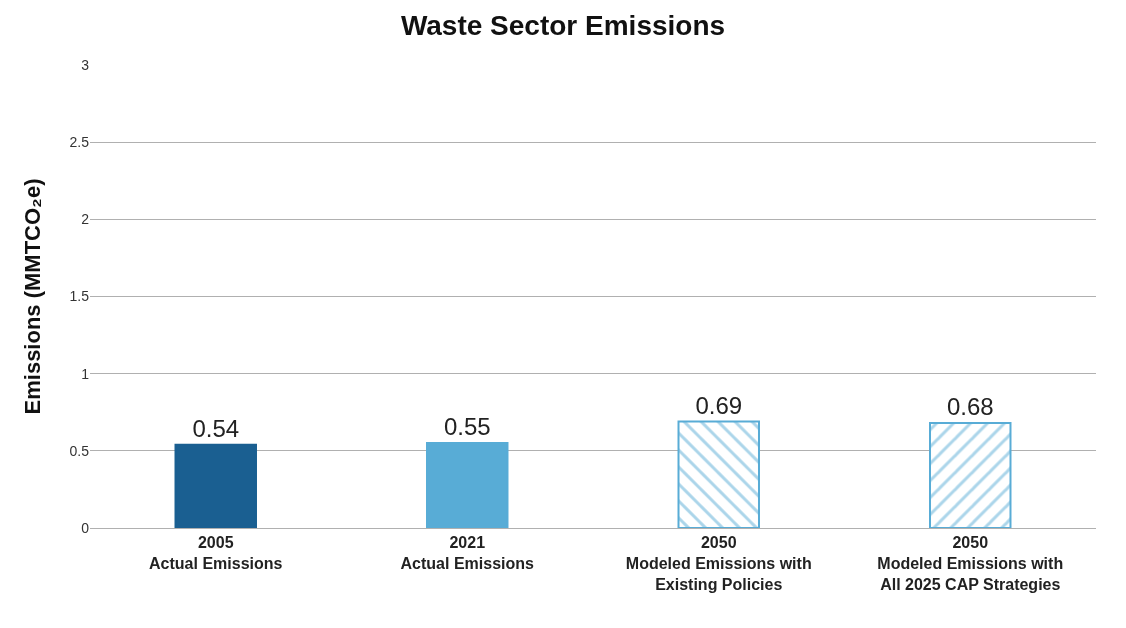 The image size is (1126, 628). I want to click on y-tick-label: 2.5, so click(79, 142).